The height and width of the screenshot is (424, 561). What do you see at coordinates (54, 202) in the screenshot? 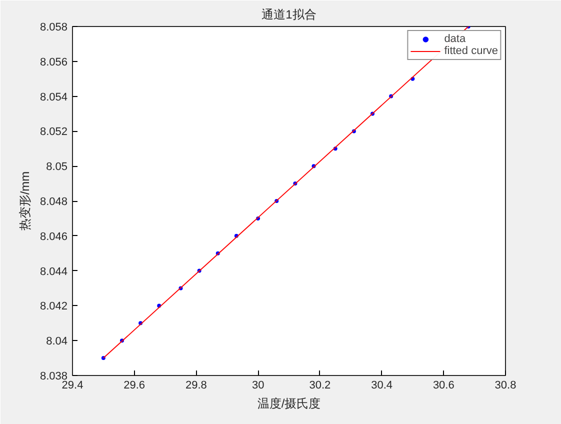
I see `y-tick-label: 8.048` at bounding box center [54, 202].